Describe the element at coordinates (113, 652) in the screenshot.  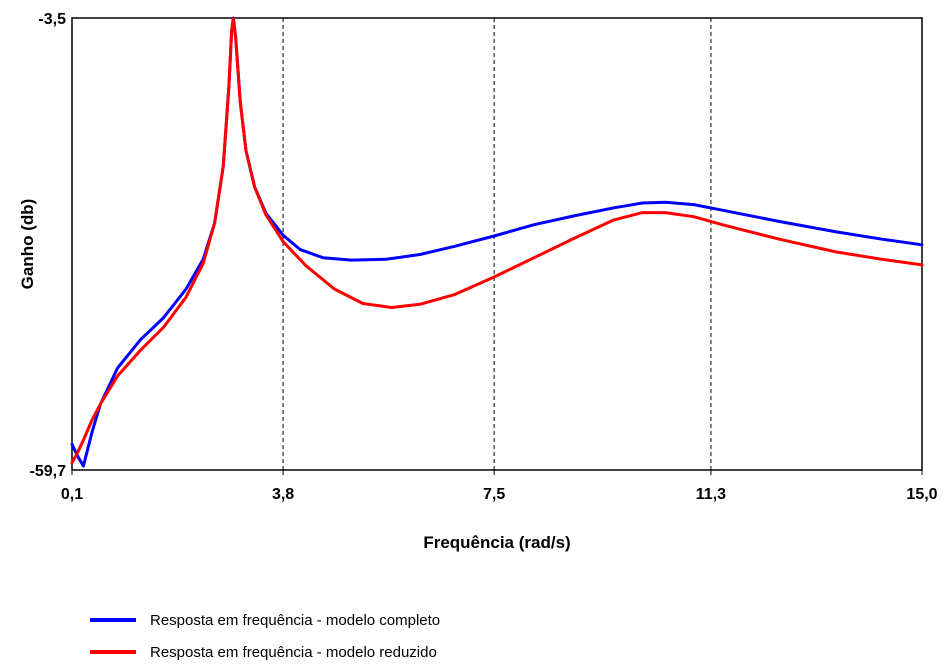
I see `legend-swatch-reduced` at that location.